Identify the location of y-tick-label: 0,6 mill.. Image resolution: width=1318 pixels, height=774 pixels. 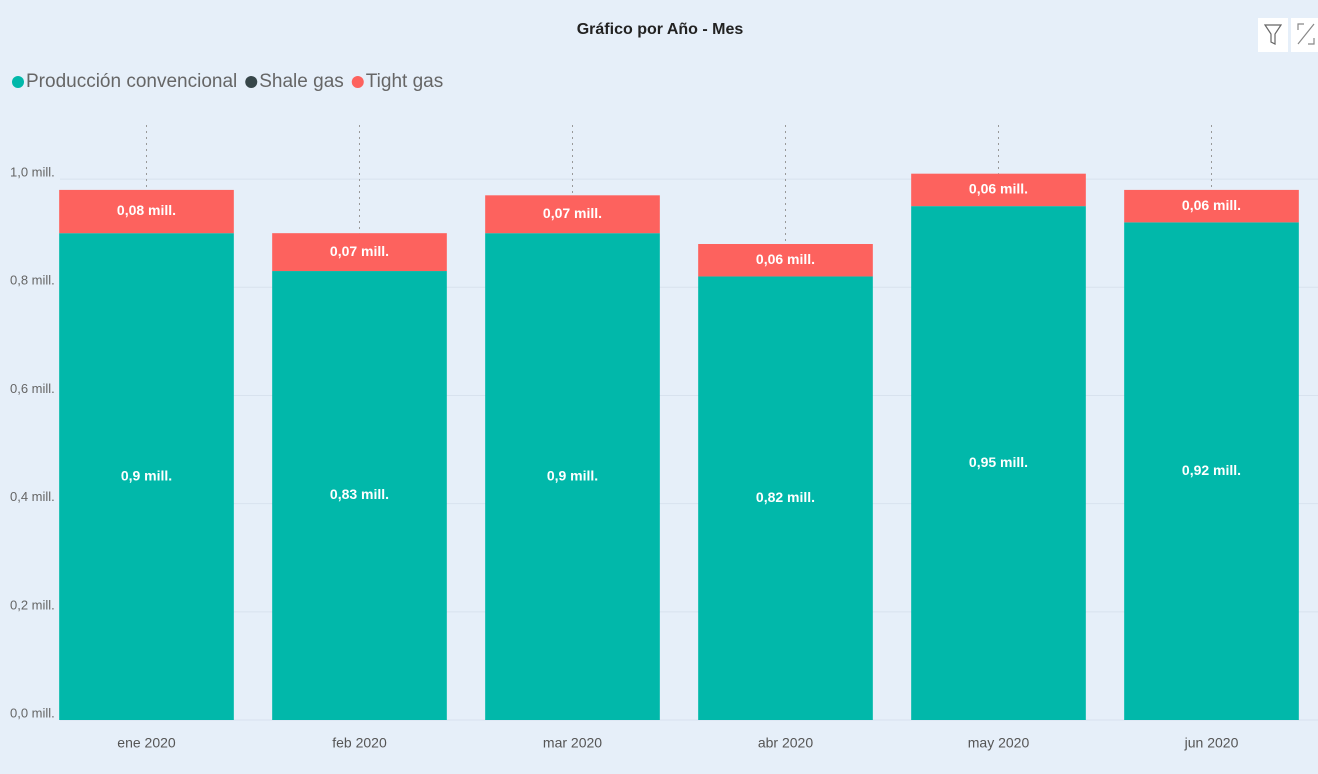
(32, 388).